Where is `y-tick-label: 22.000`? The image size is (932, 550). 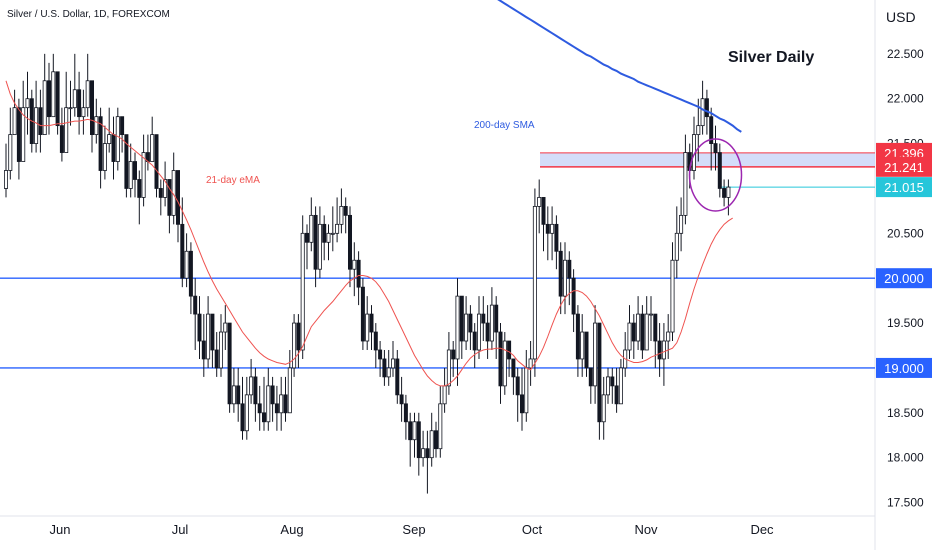 y-tick-label: 22.000 is located at coordinates (905, 99).